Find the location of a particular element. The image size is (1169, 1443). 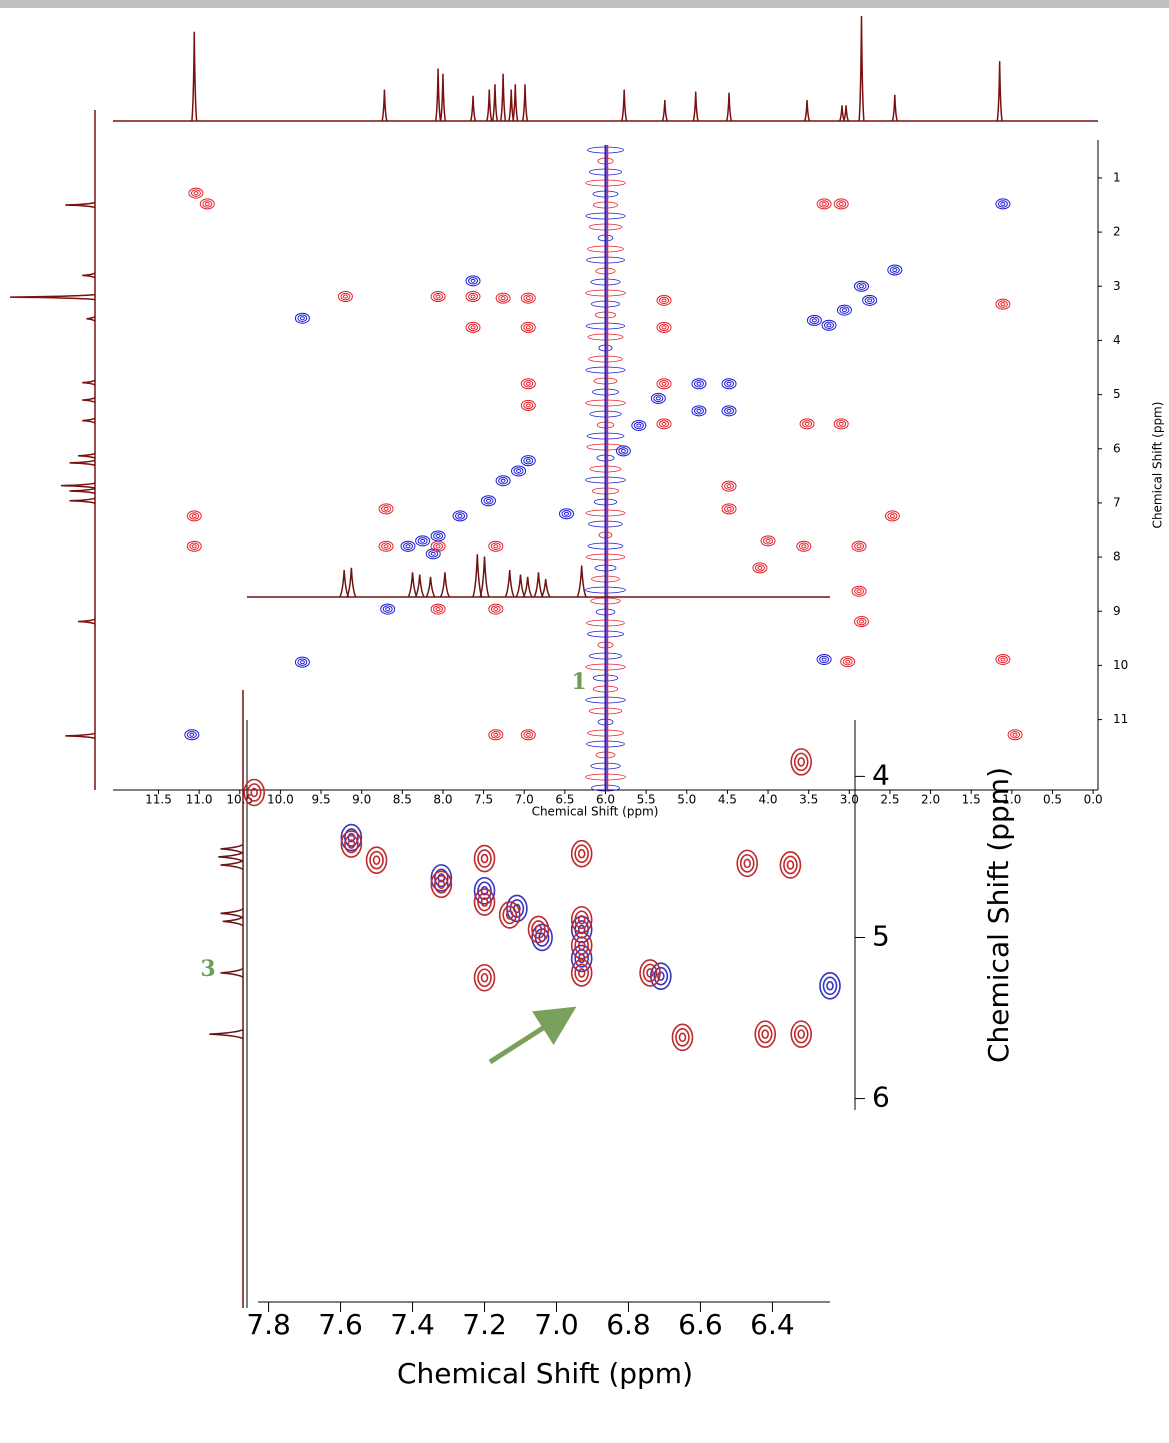

x-tick-label: 11.0 is located at coordinates (199, 800).